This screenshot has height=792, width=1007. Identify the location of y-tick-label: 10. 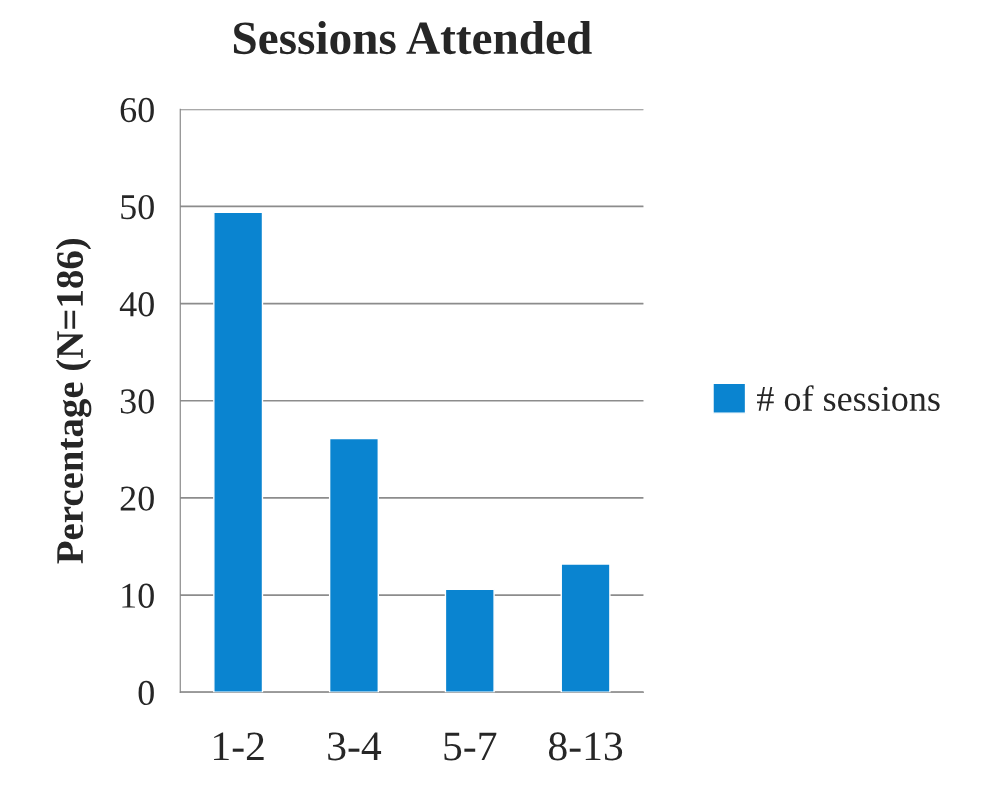
(138, 595).